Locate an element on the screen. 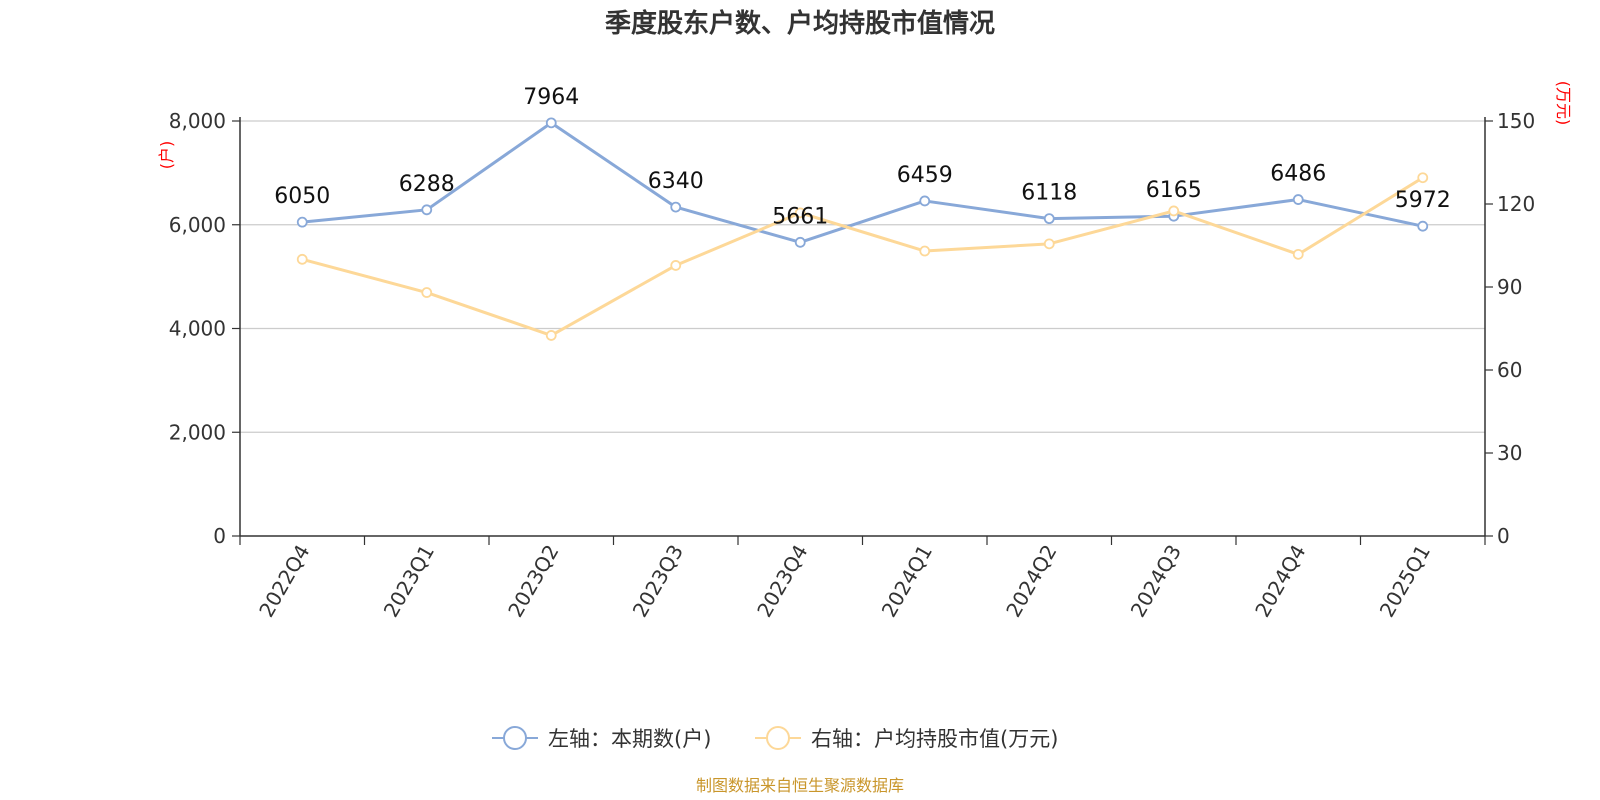  legend-label-left: 左轴：本期数(户) is located at coordinates (629, 739).